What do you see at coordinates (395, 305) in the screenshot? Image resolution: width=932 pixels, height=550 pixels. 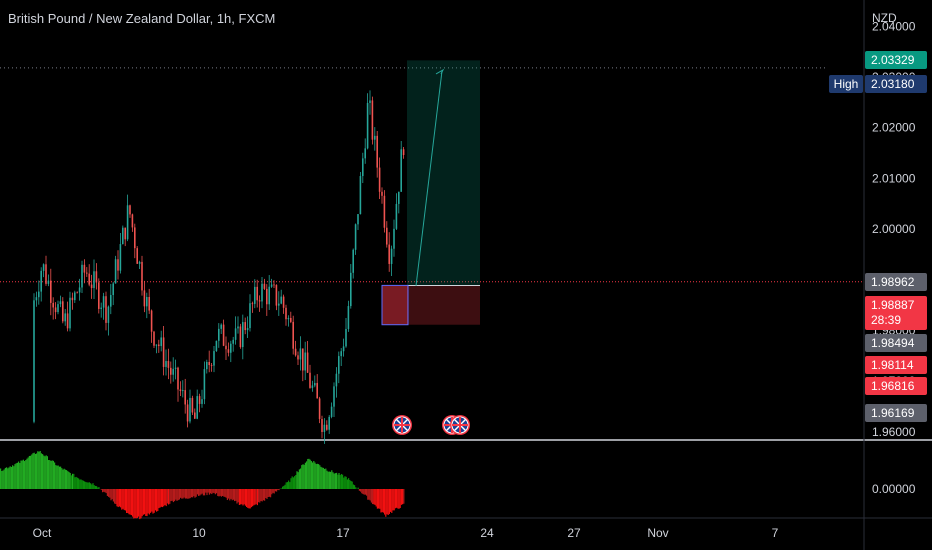 I see `highlight-box` at bounding box center [395, 305].